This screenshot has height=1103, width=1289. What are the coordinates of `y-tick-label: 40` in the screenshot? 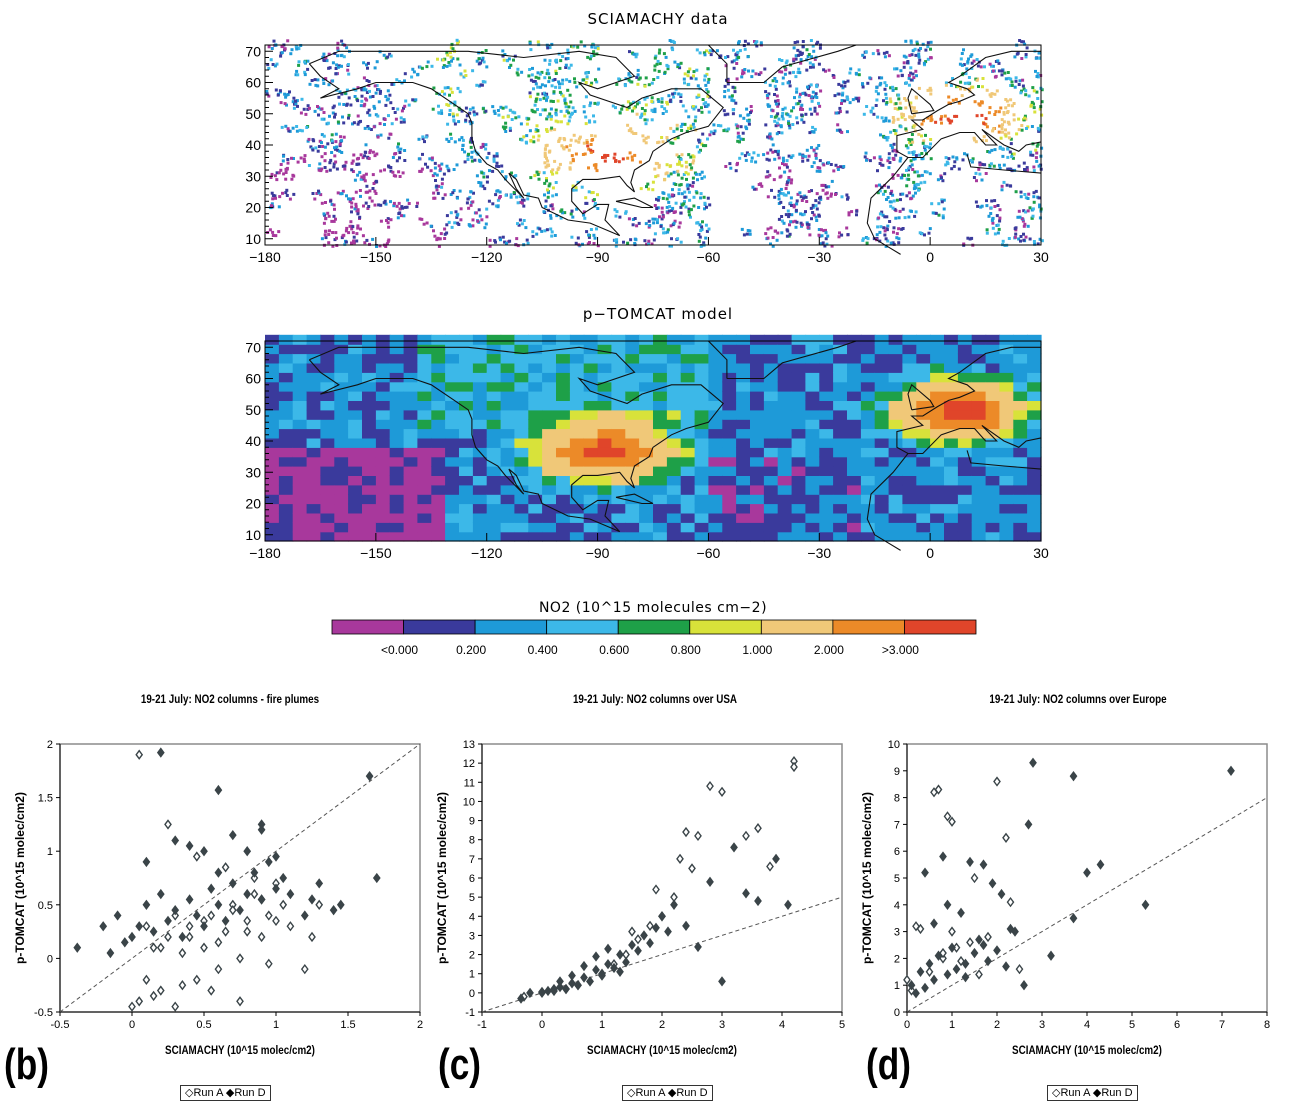 It's located at (253, 441).